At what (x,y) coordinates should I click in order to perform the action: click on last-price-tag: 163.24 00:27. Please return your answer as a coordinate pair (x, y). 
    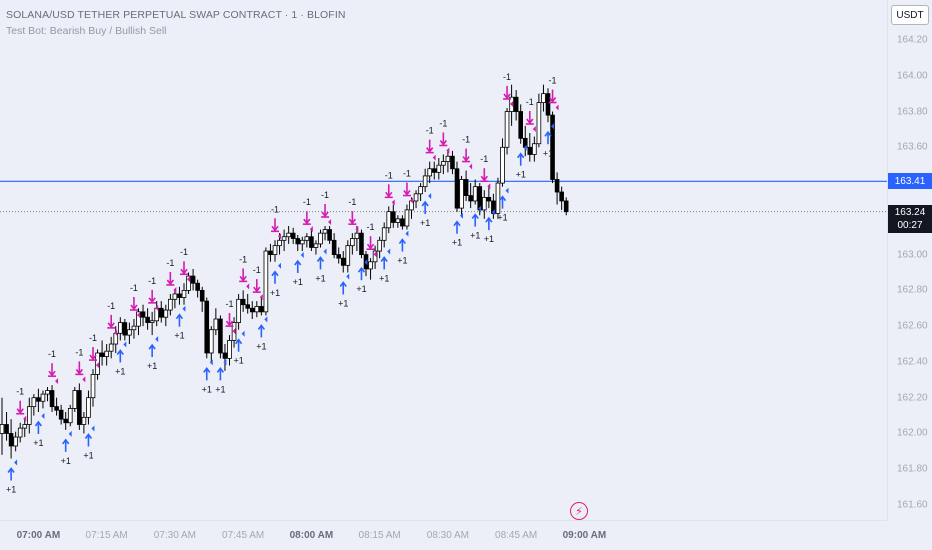
    Looking at the image, I should click on (910, 218).